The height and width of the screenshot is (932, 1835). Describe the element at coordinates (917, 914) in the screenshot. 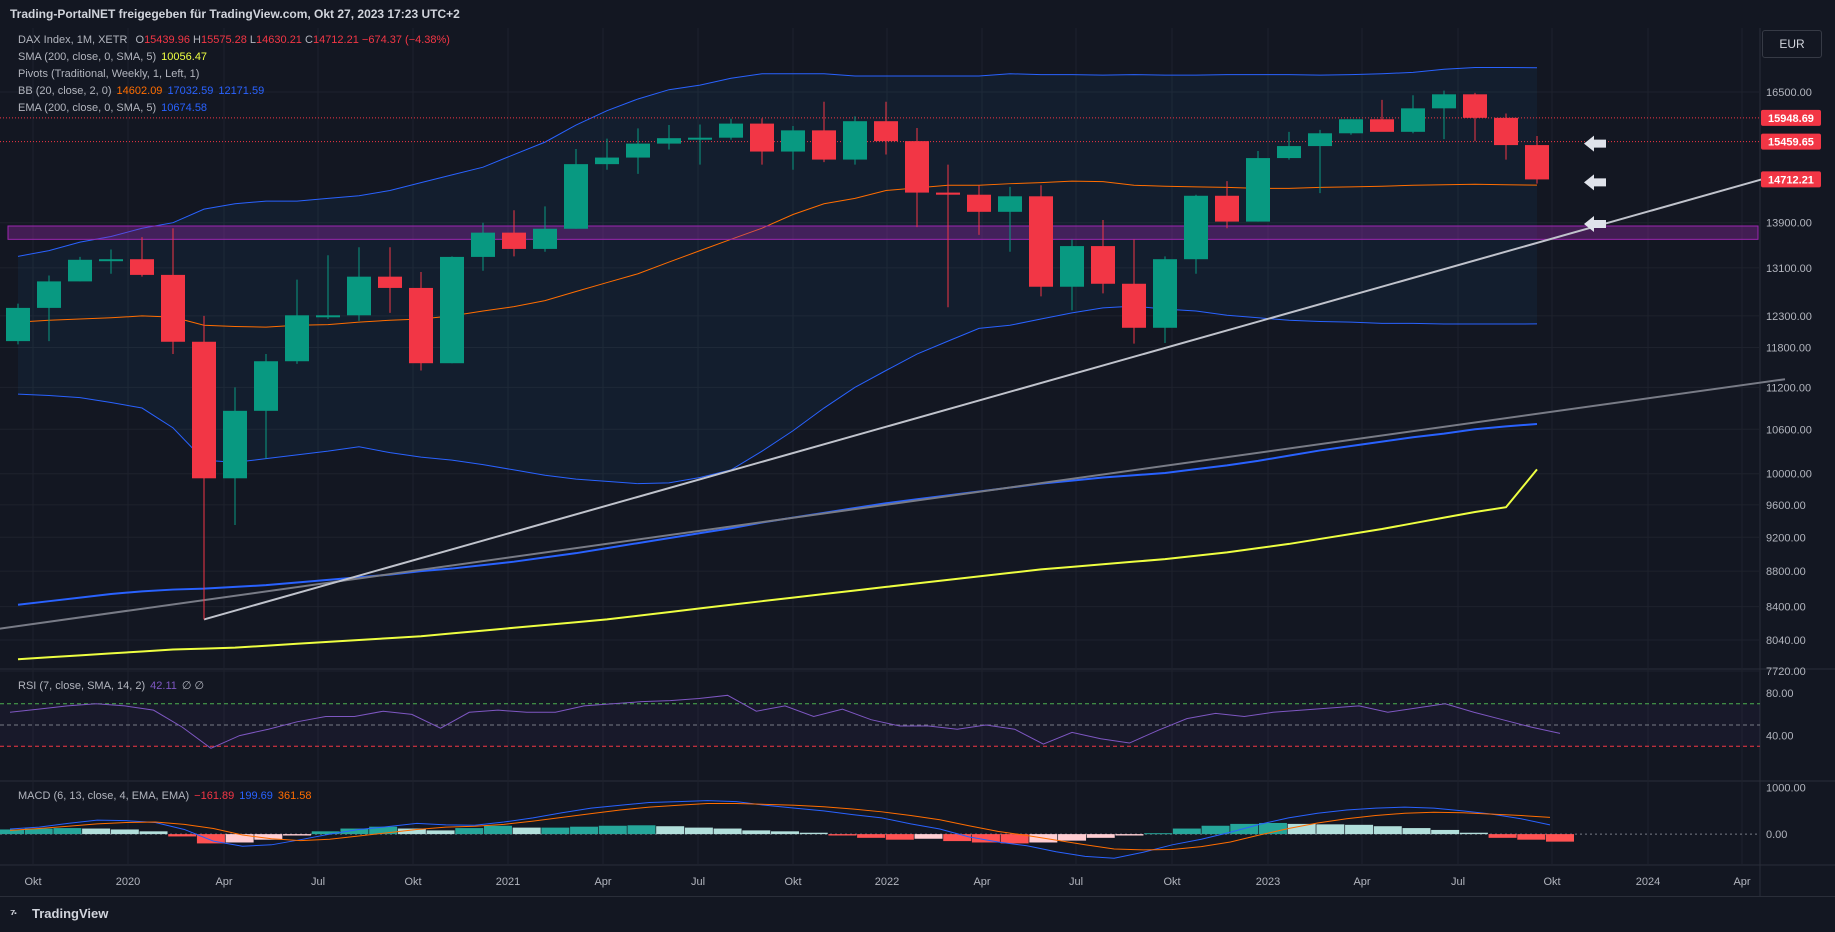

I see `footer-bar` at that location.